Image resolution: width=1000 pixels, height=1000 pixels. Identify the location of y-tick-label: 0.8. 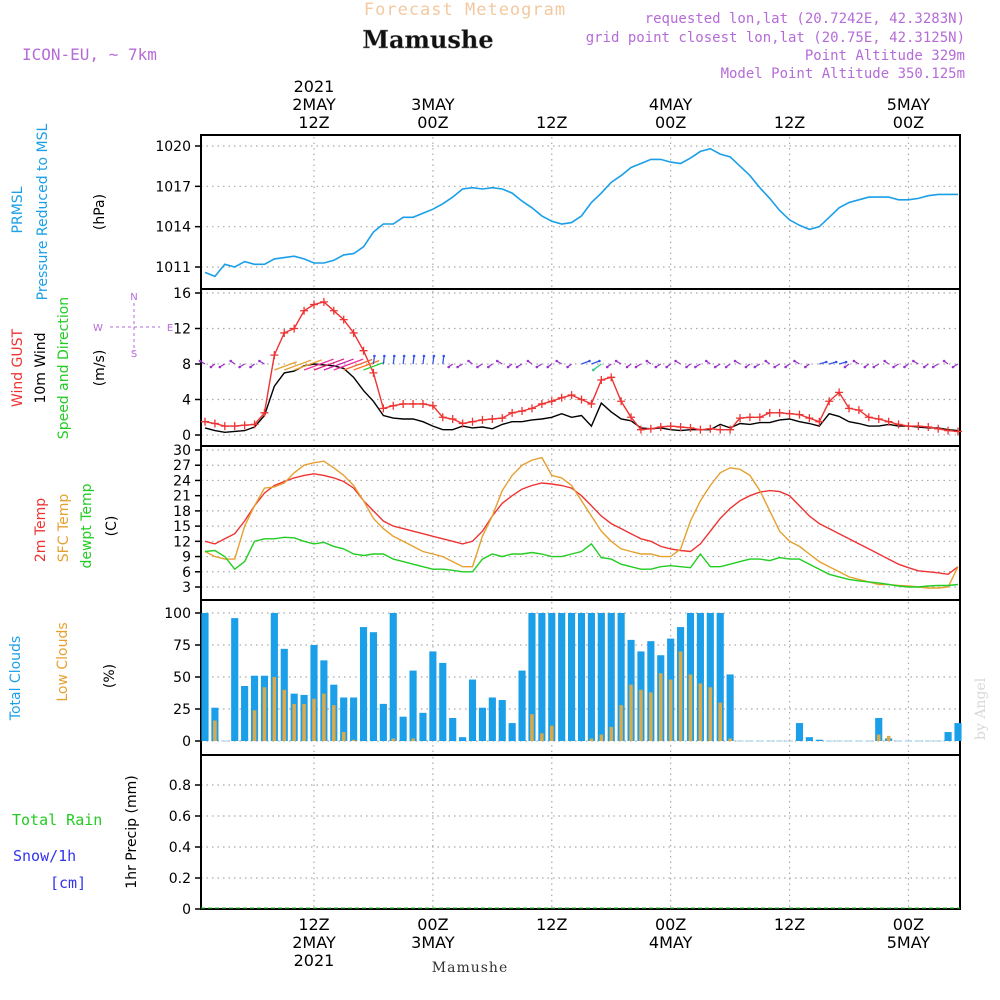
(180, 786).